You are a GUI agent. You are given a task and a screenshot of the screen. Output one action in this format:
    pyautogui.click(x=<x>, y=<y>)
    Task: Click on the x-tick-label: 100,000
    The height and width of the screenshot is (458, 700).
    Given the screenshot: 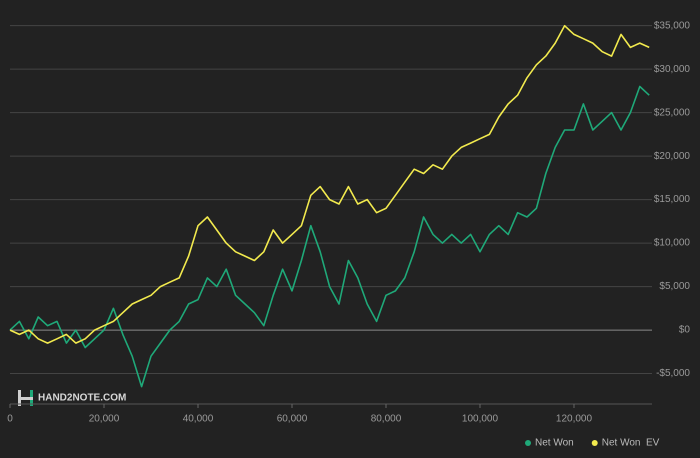 What is the action you would take?
    pyautogui.click(x=480, y=419)
    